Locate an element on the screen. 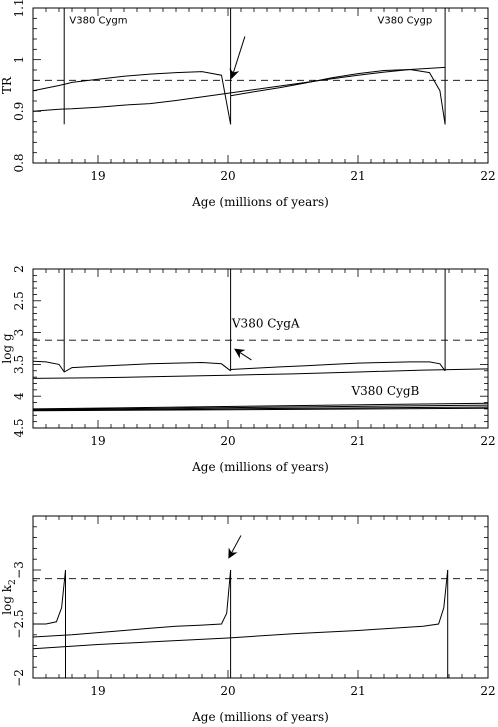 This screenshot has width=498, height=727. y-tick-label: −3 is located at coordinates (19, 570).